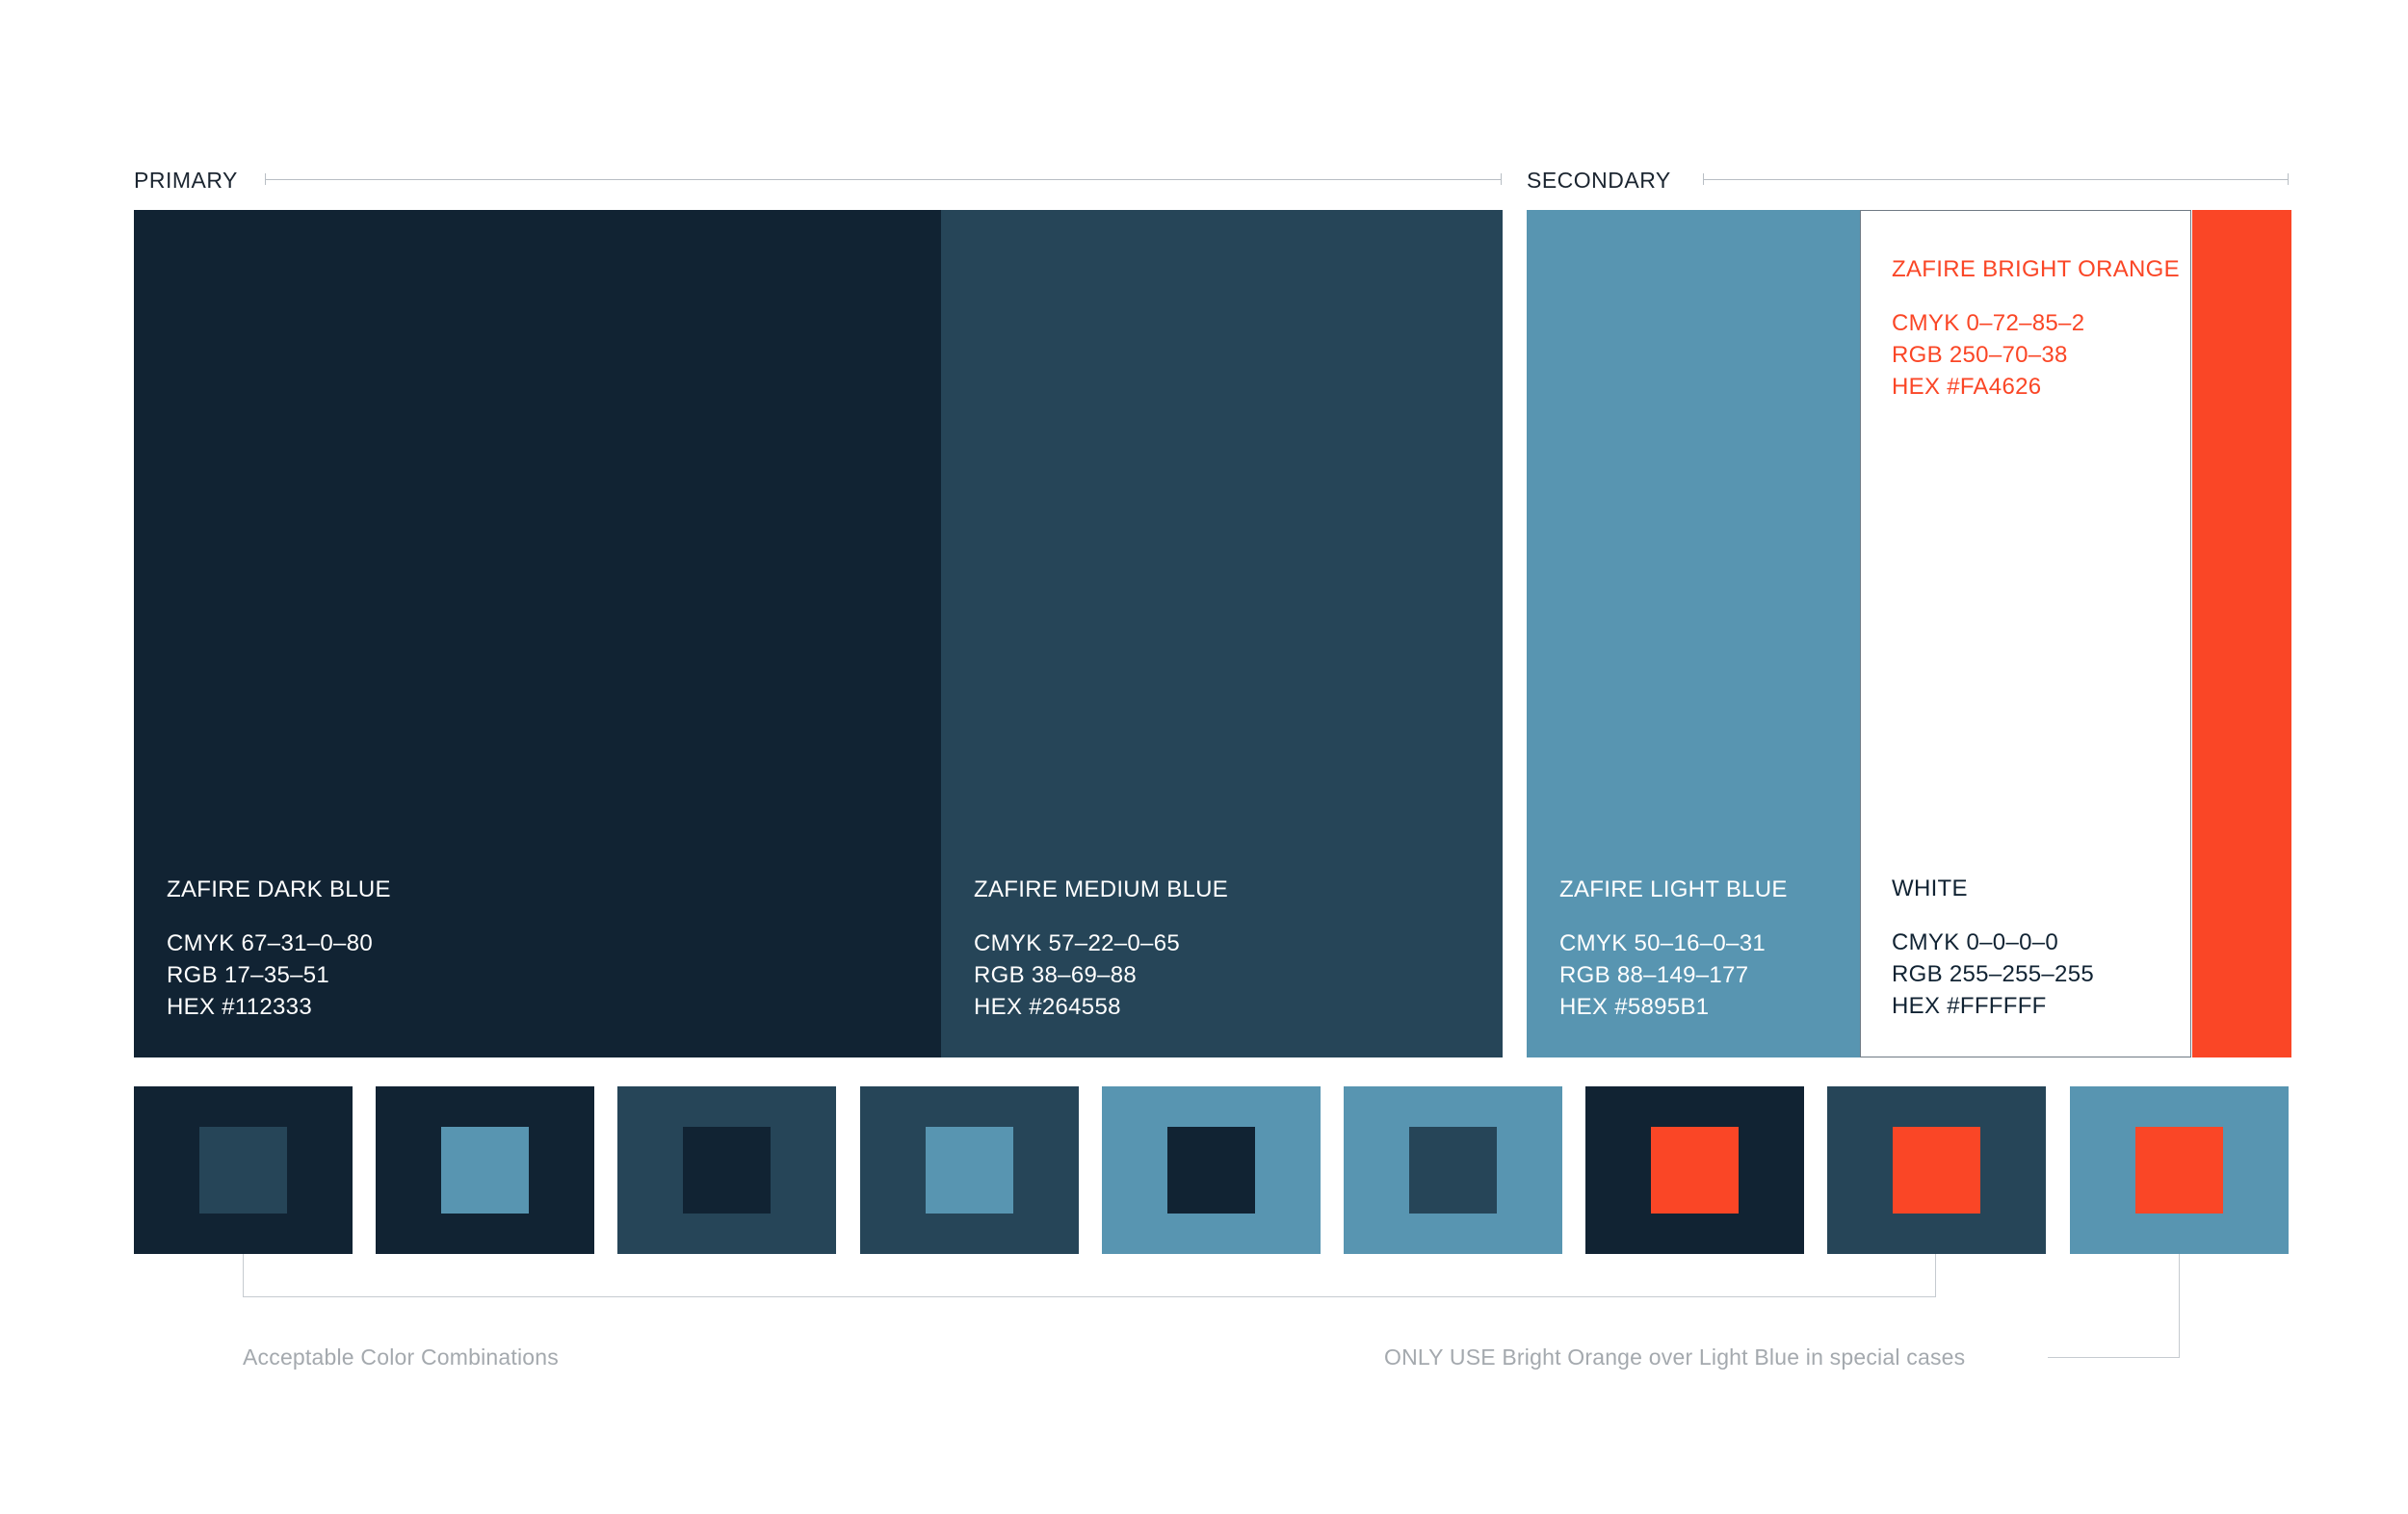 This screenshot has height=1514, width=2408. I want to click on swatch-bright-orange-cmyk: CMYK 0–72–85–2, so click(1988, 323).